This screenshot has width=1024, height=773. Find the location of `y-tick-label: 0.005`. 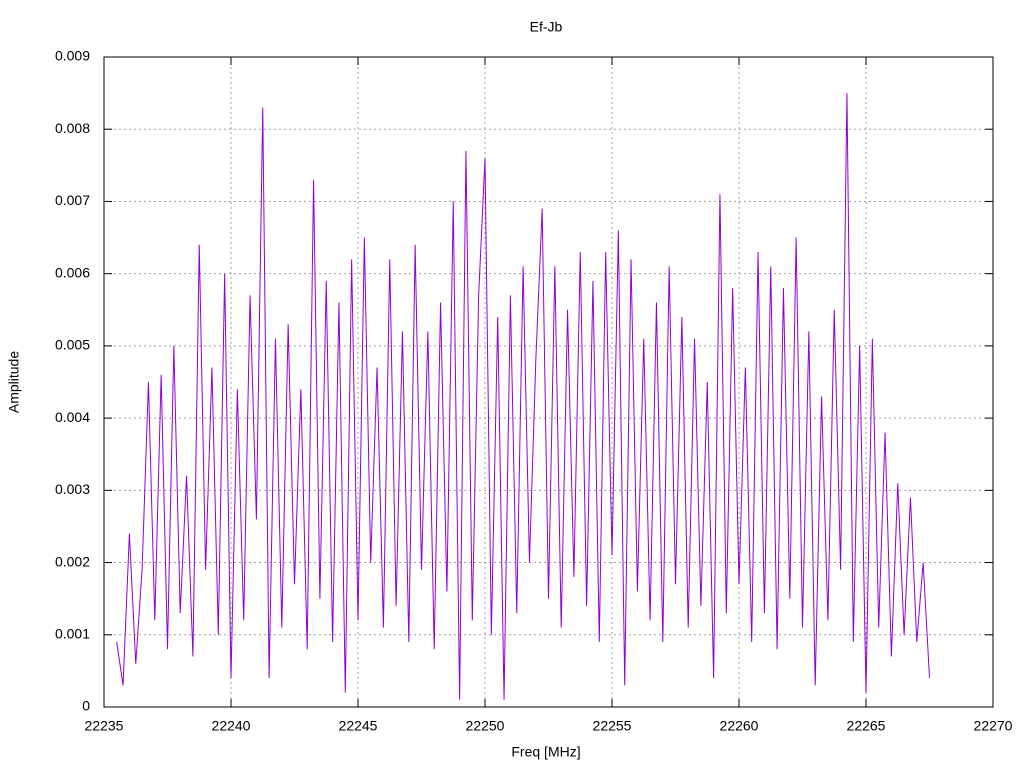

y-tick-label: 0.005 is located at coordinates (72, 345).